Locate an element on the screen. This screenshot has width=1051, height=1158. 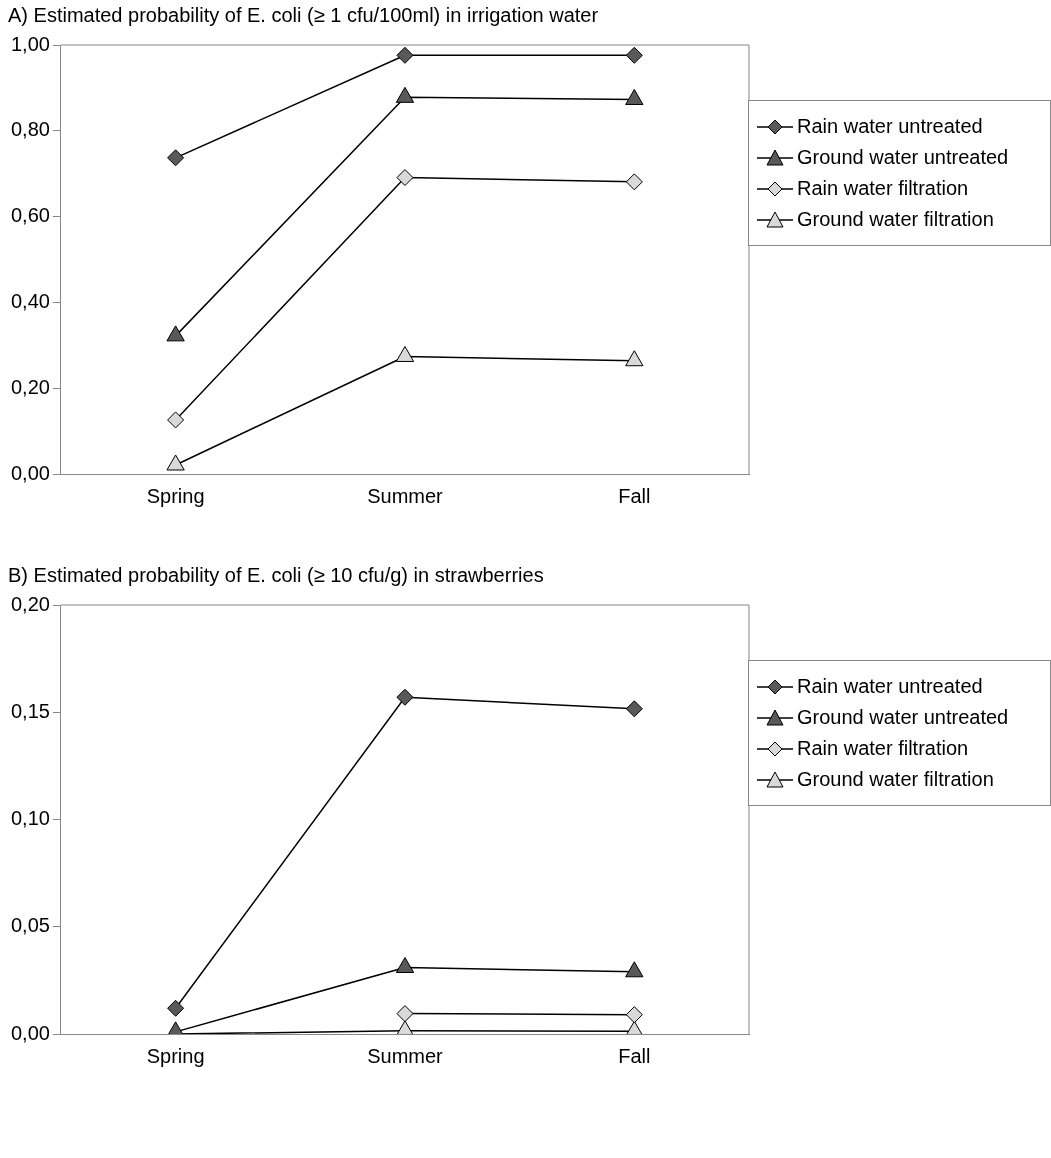
y-tick-label: 0,15 is located at coordinates (30, 710).